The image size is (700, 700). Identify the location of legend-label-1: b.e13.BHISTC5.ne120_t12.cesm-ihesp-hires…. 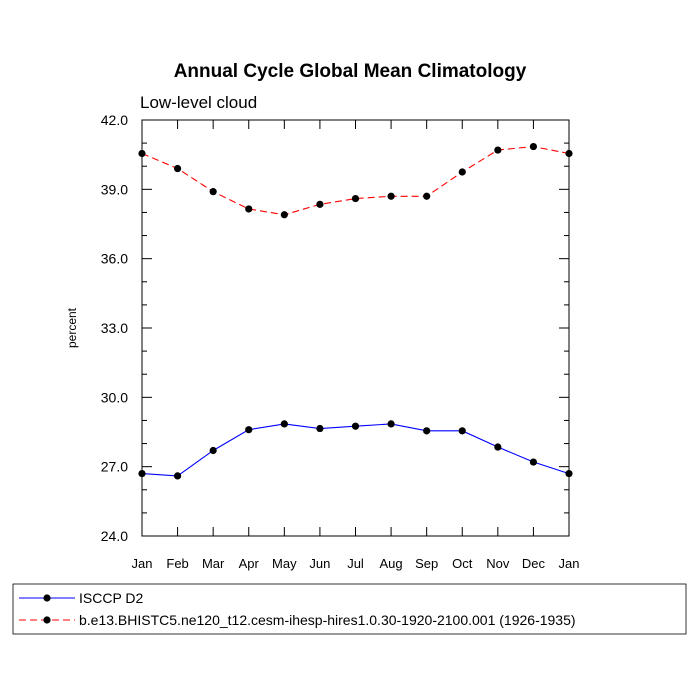
(327, 620).